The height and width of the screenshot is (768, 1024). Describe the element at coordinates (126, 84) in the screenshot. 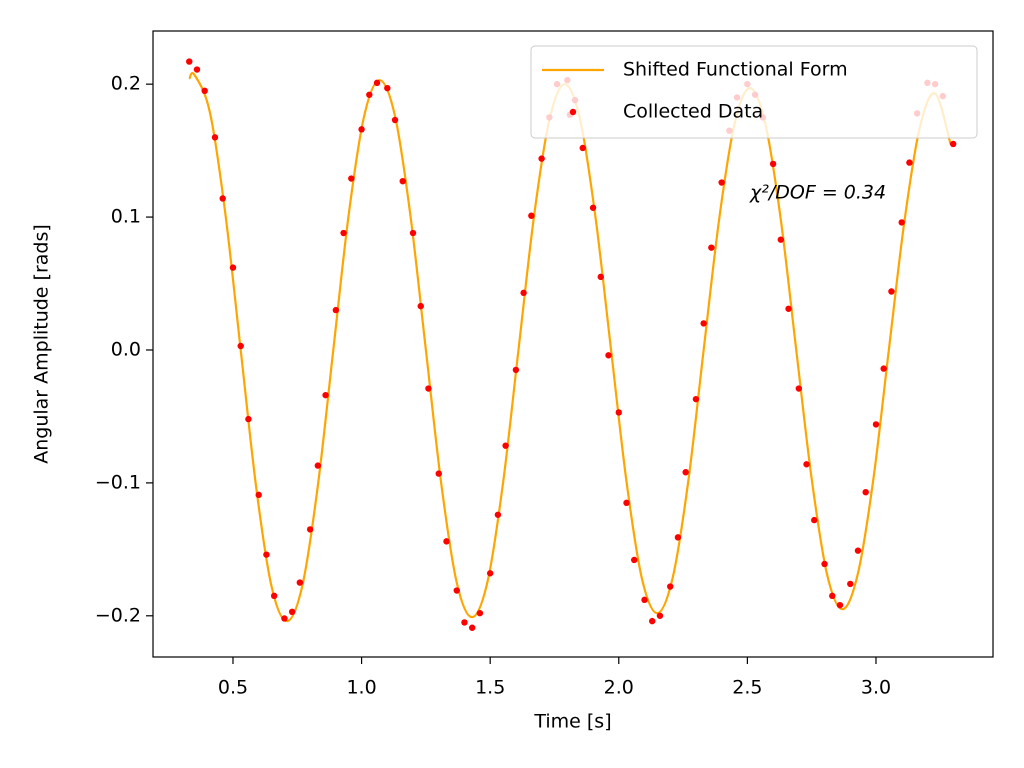

I see `y-tick-label: 0.2` at that location.